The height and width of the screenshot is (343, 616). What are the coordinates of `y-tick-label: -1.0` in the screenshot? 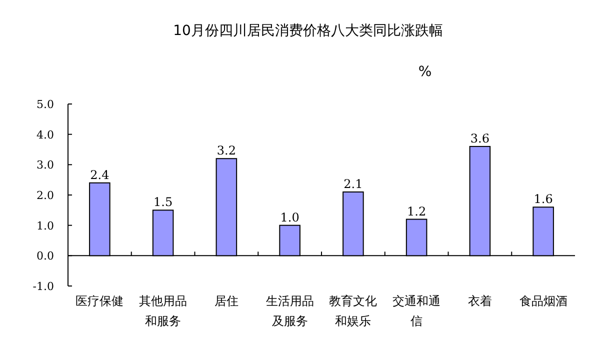 It's located at (43, 286).